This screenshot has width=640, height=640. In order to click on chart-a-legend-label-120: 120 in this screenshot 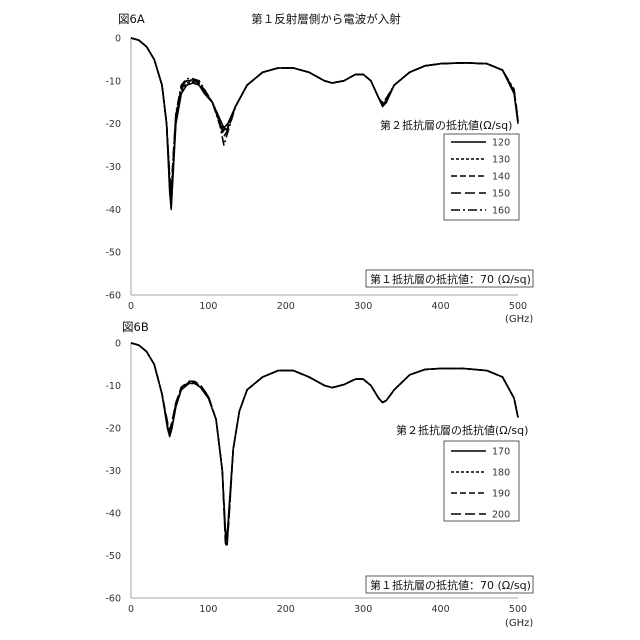, I will do `click(501, 143)`.